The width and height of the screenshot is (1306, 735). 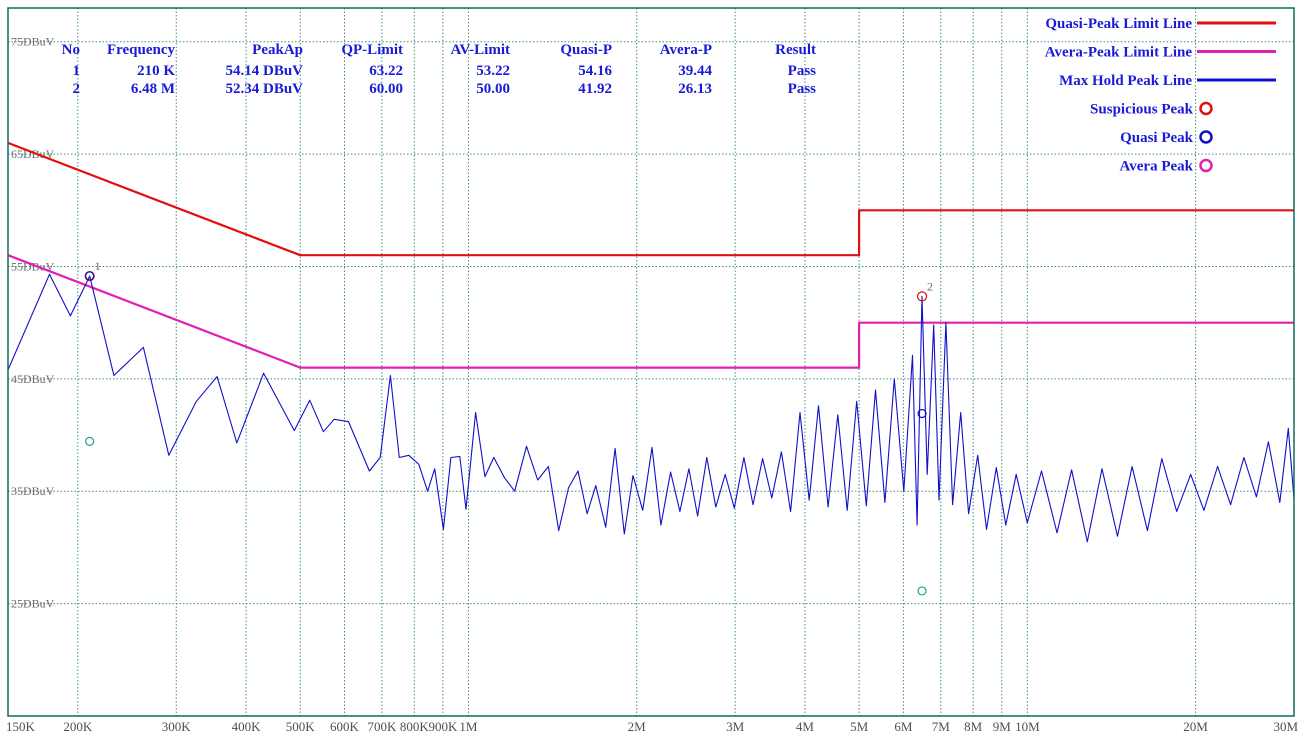 What do you see at coordinates (247, 726) in the screenshot?
I see `x-tick-label: 400K` at bounding box center [247, 726].